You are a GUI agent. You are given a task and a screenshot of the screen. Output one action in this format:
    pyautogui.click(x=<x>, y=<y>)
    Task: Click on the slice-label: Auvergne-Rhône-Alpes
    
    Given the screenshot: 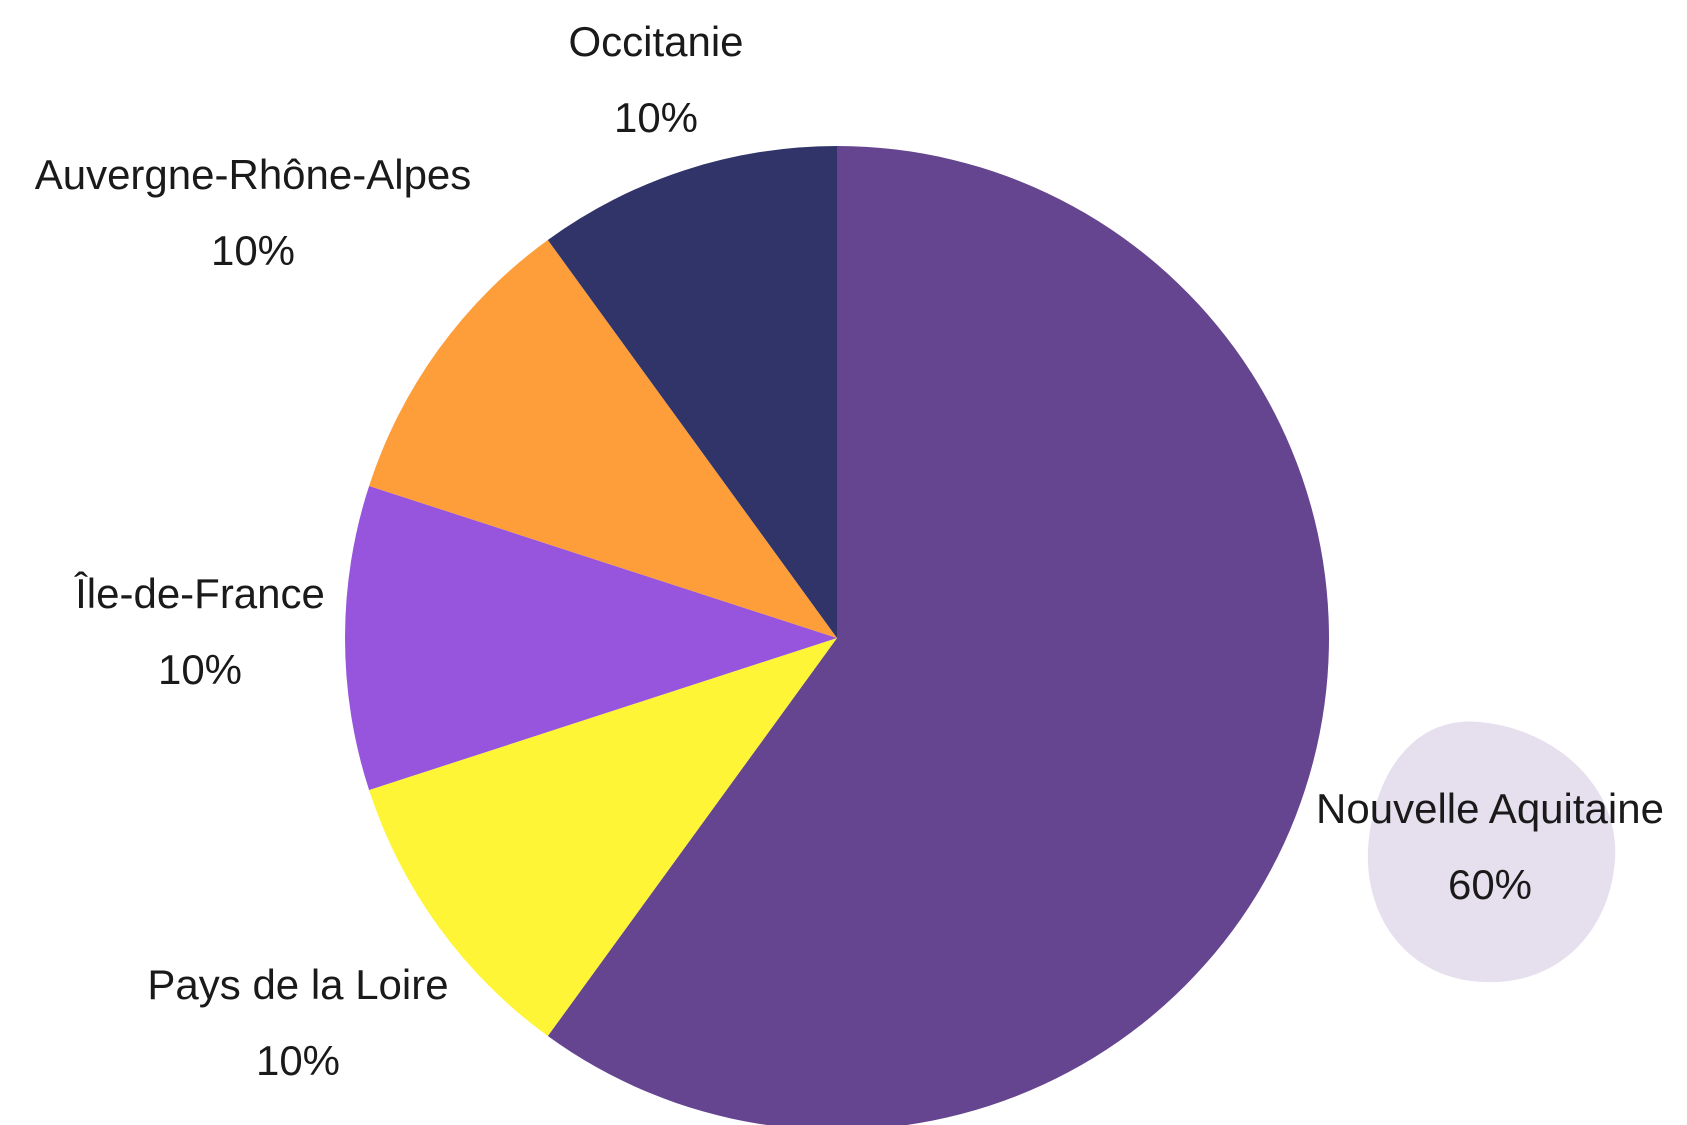 What is the action you would take?
    pyautogui.click(x=253, y=174)
    